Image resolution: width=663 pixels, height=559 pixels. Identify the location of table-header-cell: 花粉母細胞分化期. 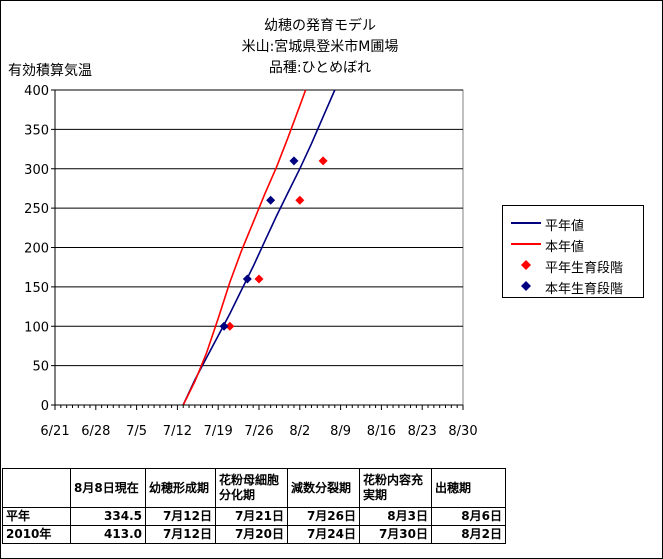
(251, 488).